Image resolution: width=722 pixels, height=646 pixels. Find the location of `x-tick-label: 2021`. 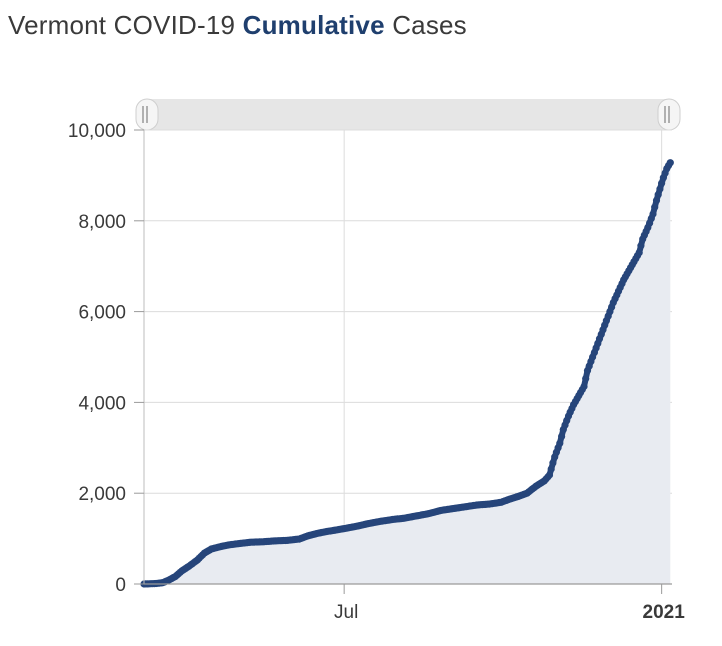

x-tick-label: 2021 is located at coordinates (664, 612).